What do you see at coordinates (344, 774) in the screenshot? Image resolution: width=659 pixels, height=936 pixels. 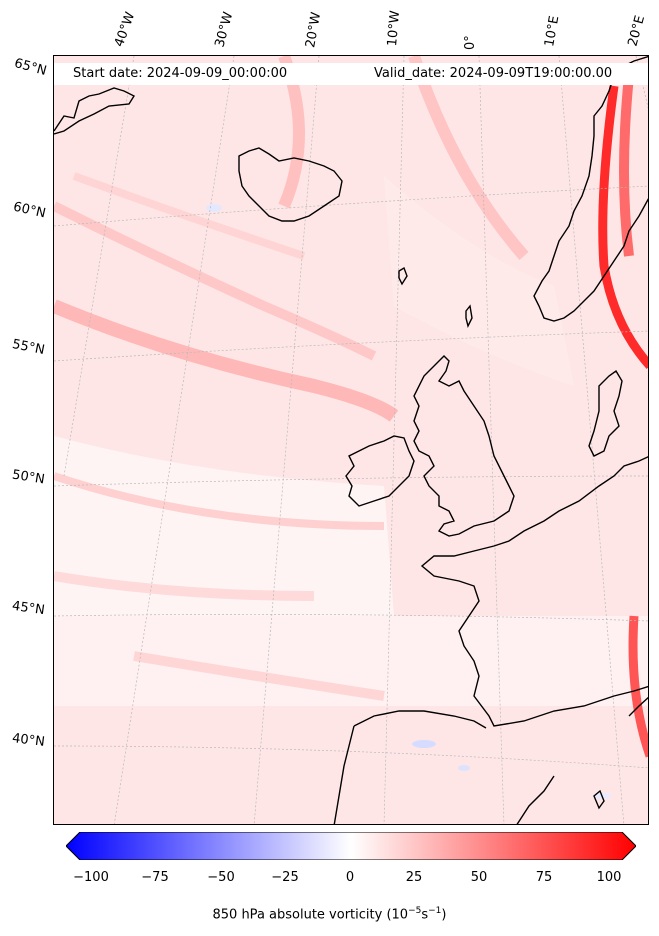 I see `iberia-west-coast` at bounding box center [344, 774].